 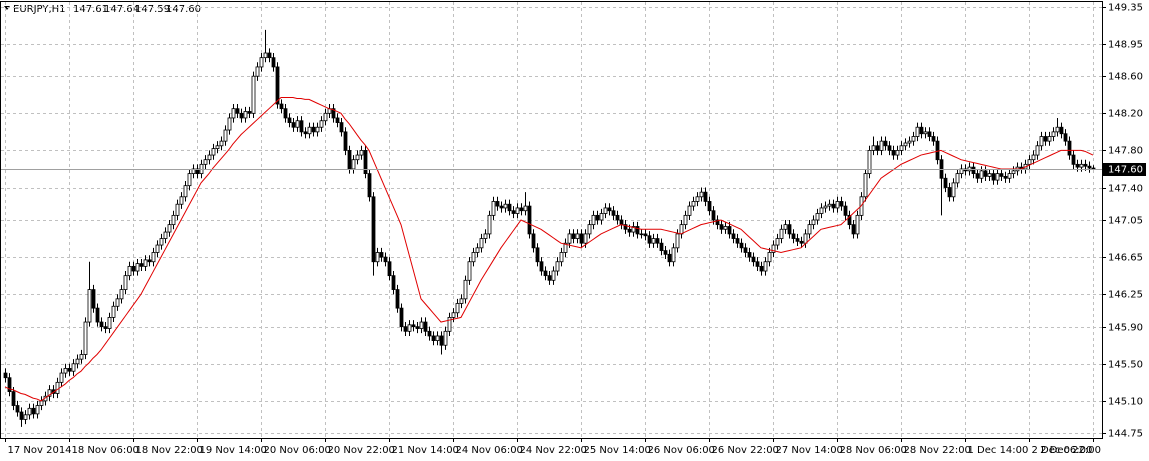 I want to click on x-tick-label: 20 Nov 06:00, so click(x=297, y=450).